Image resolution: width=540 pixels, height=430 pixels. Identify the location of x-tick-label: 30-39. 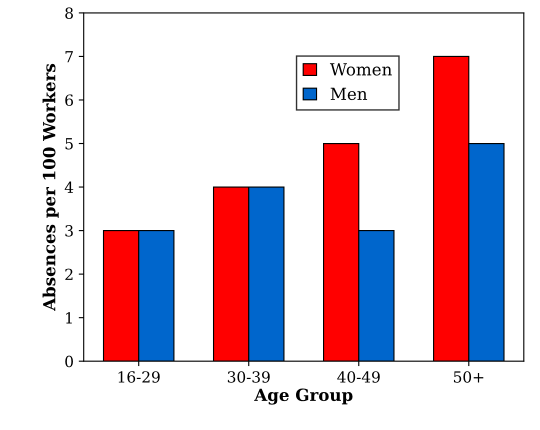
(249, 377).